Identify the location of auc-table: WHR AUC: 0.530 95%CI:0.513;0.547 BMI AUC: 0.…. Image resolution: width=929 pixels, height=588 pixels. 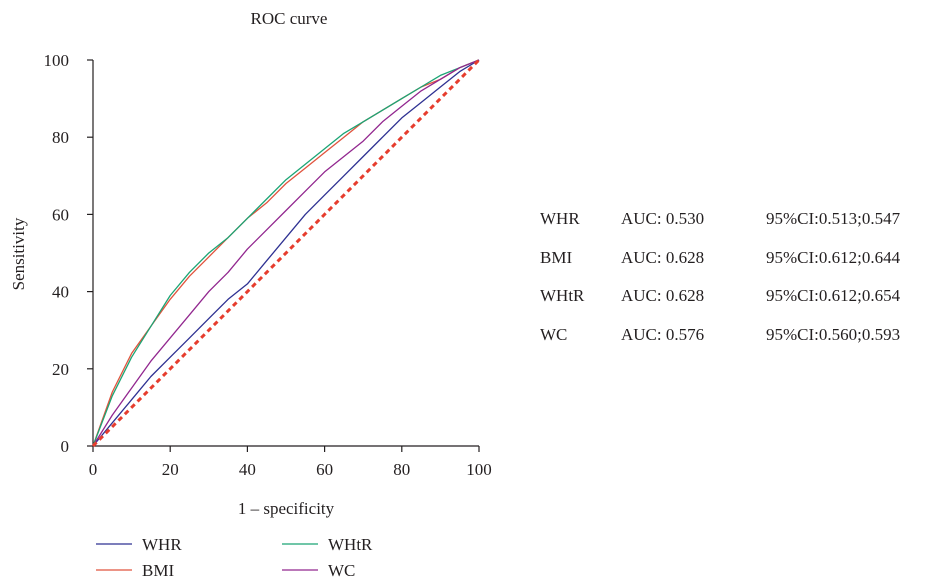
(720, 277).